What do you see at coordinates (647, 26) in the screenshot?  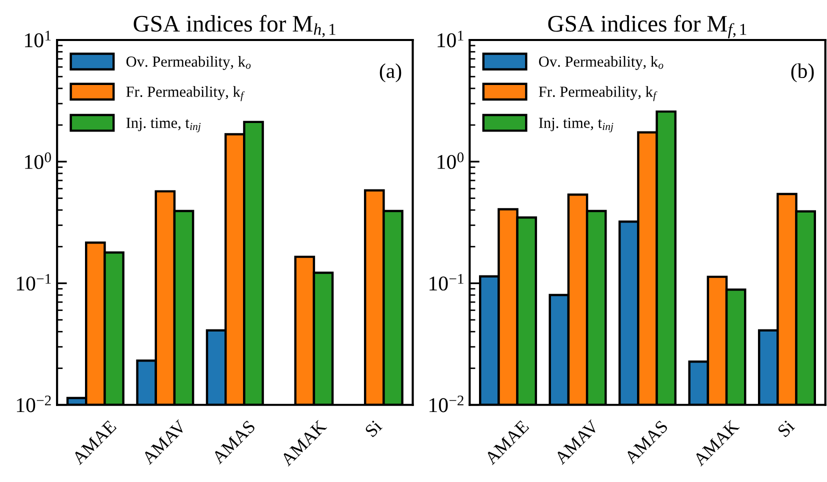 I see `chart-title: GSA indices for M$_{f,1}$` at bounding box center [647, 26].